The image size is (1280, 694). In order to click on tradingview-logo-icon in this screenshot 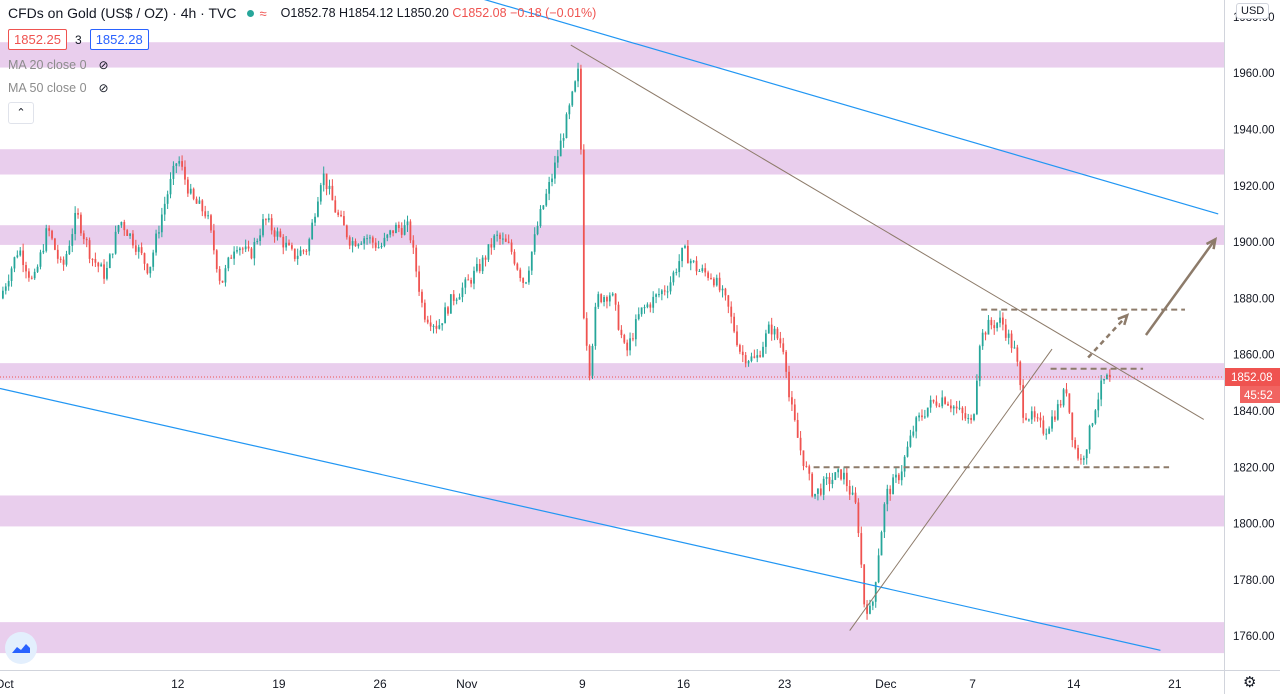, I will do `click(21, 648)`.